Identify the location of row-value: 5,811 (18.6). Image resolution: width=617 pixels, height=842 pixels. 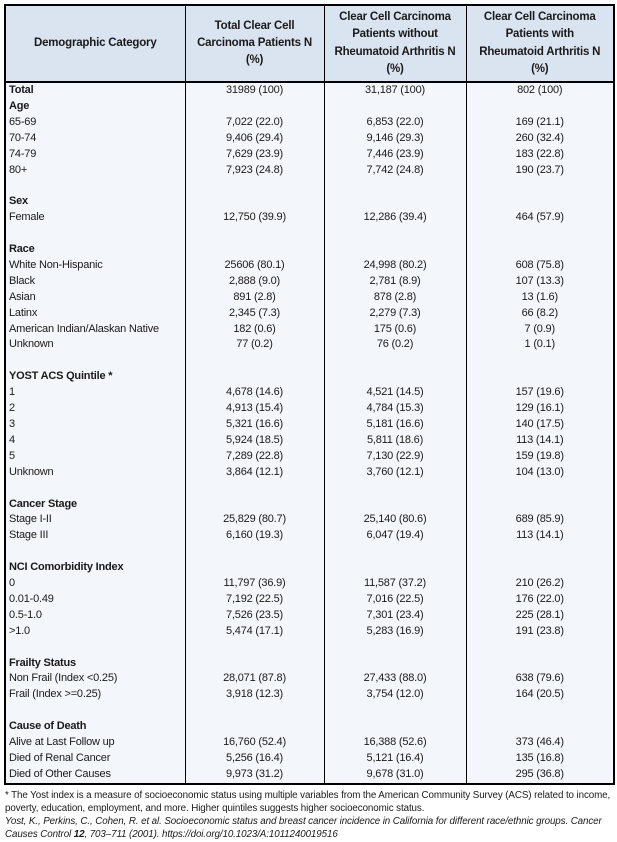
(394, 440).